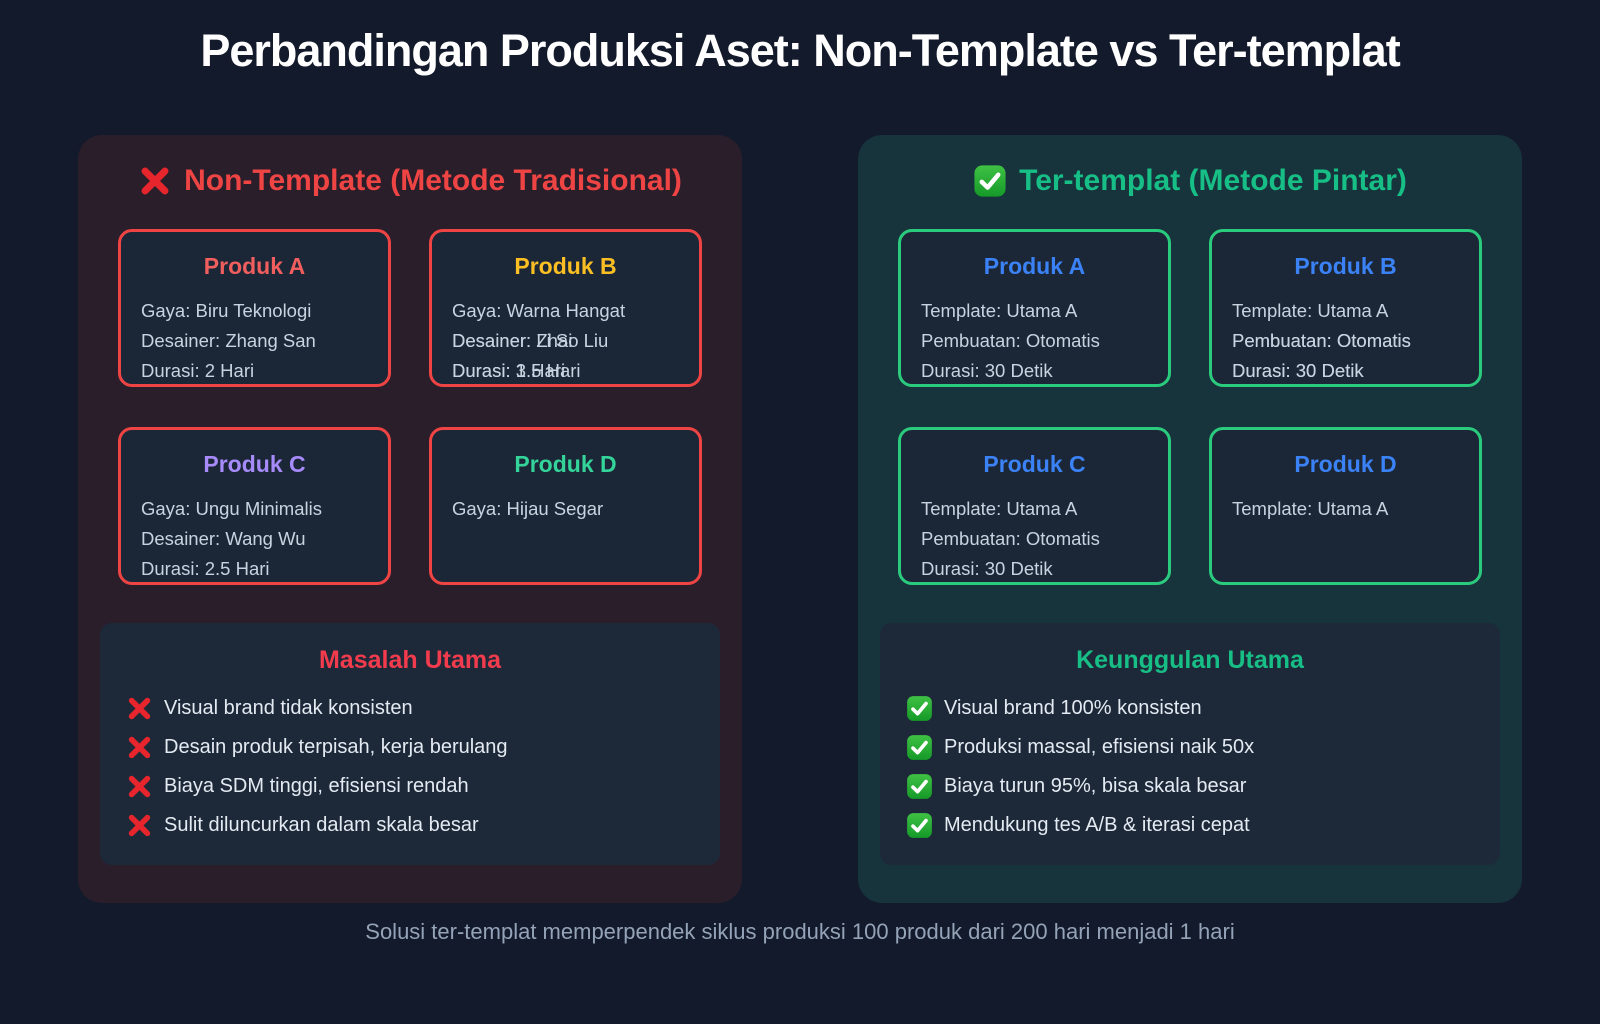  I want to click on overlap-under-text: Durasi: 1 Hari, so click(509, 370).